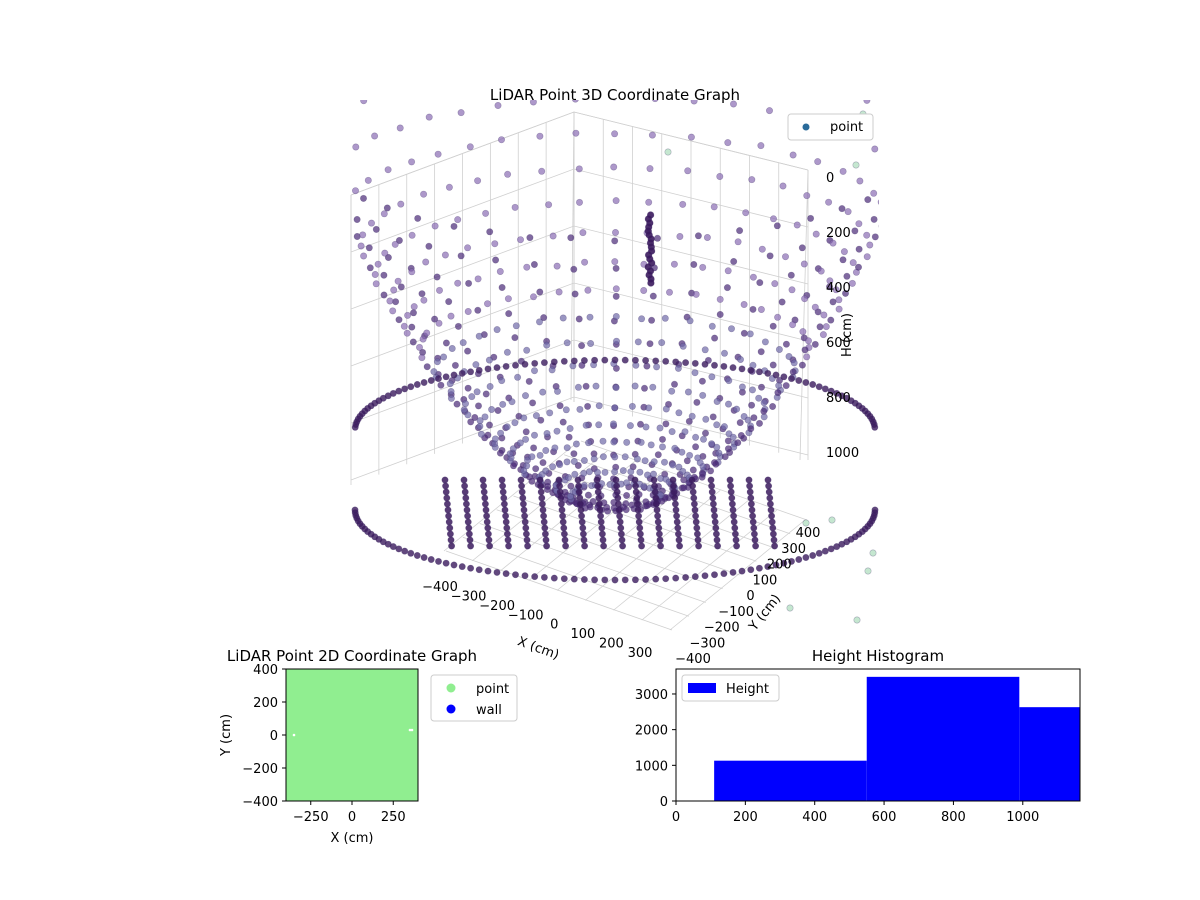 The height and width of the screenshot is (900, 1200). What do you see at coordinates (897, 738) in the screenshot?
I see `chart-hist-bars` at bounding box center [897, 738].